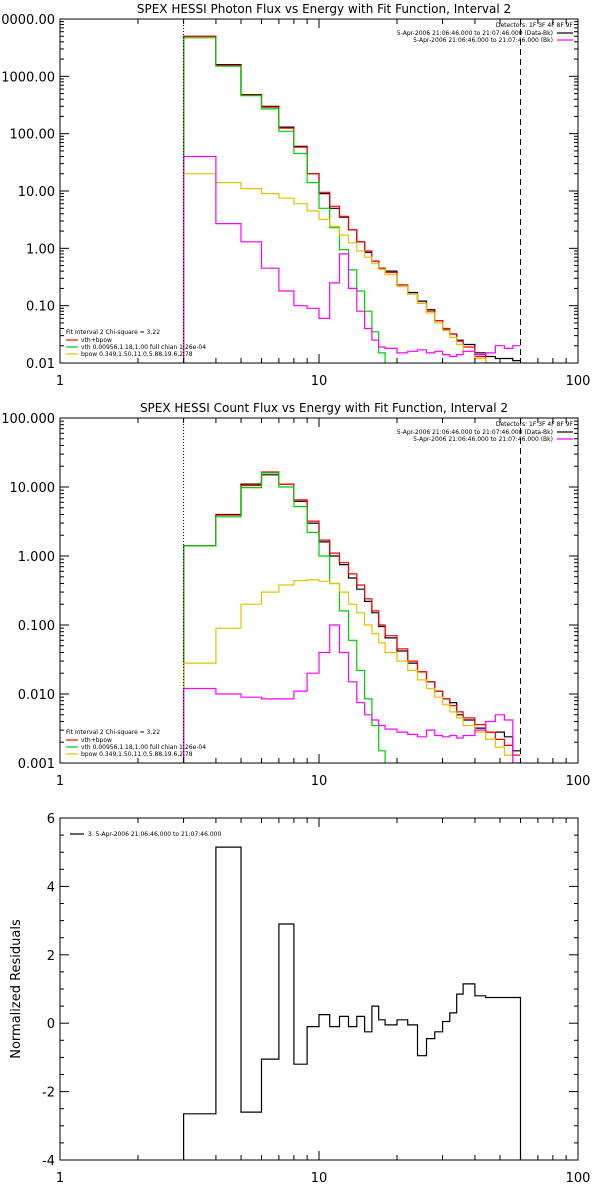 Image resolution: width=600 pixels, height=1200 pixels. I want to click on y-tick-label: 0, so click(51, 1024).